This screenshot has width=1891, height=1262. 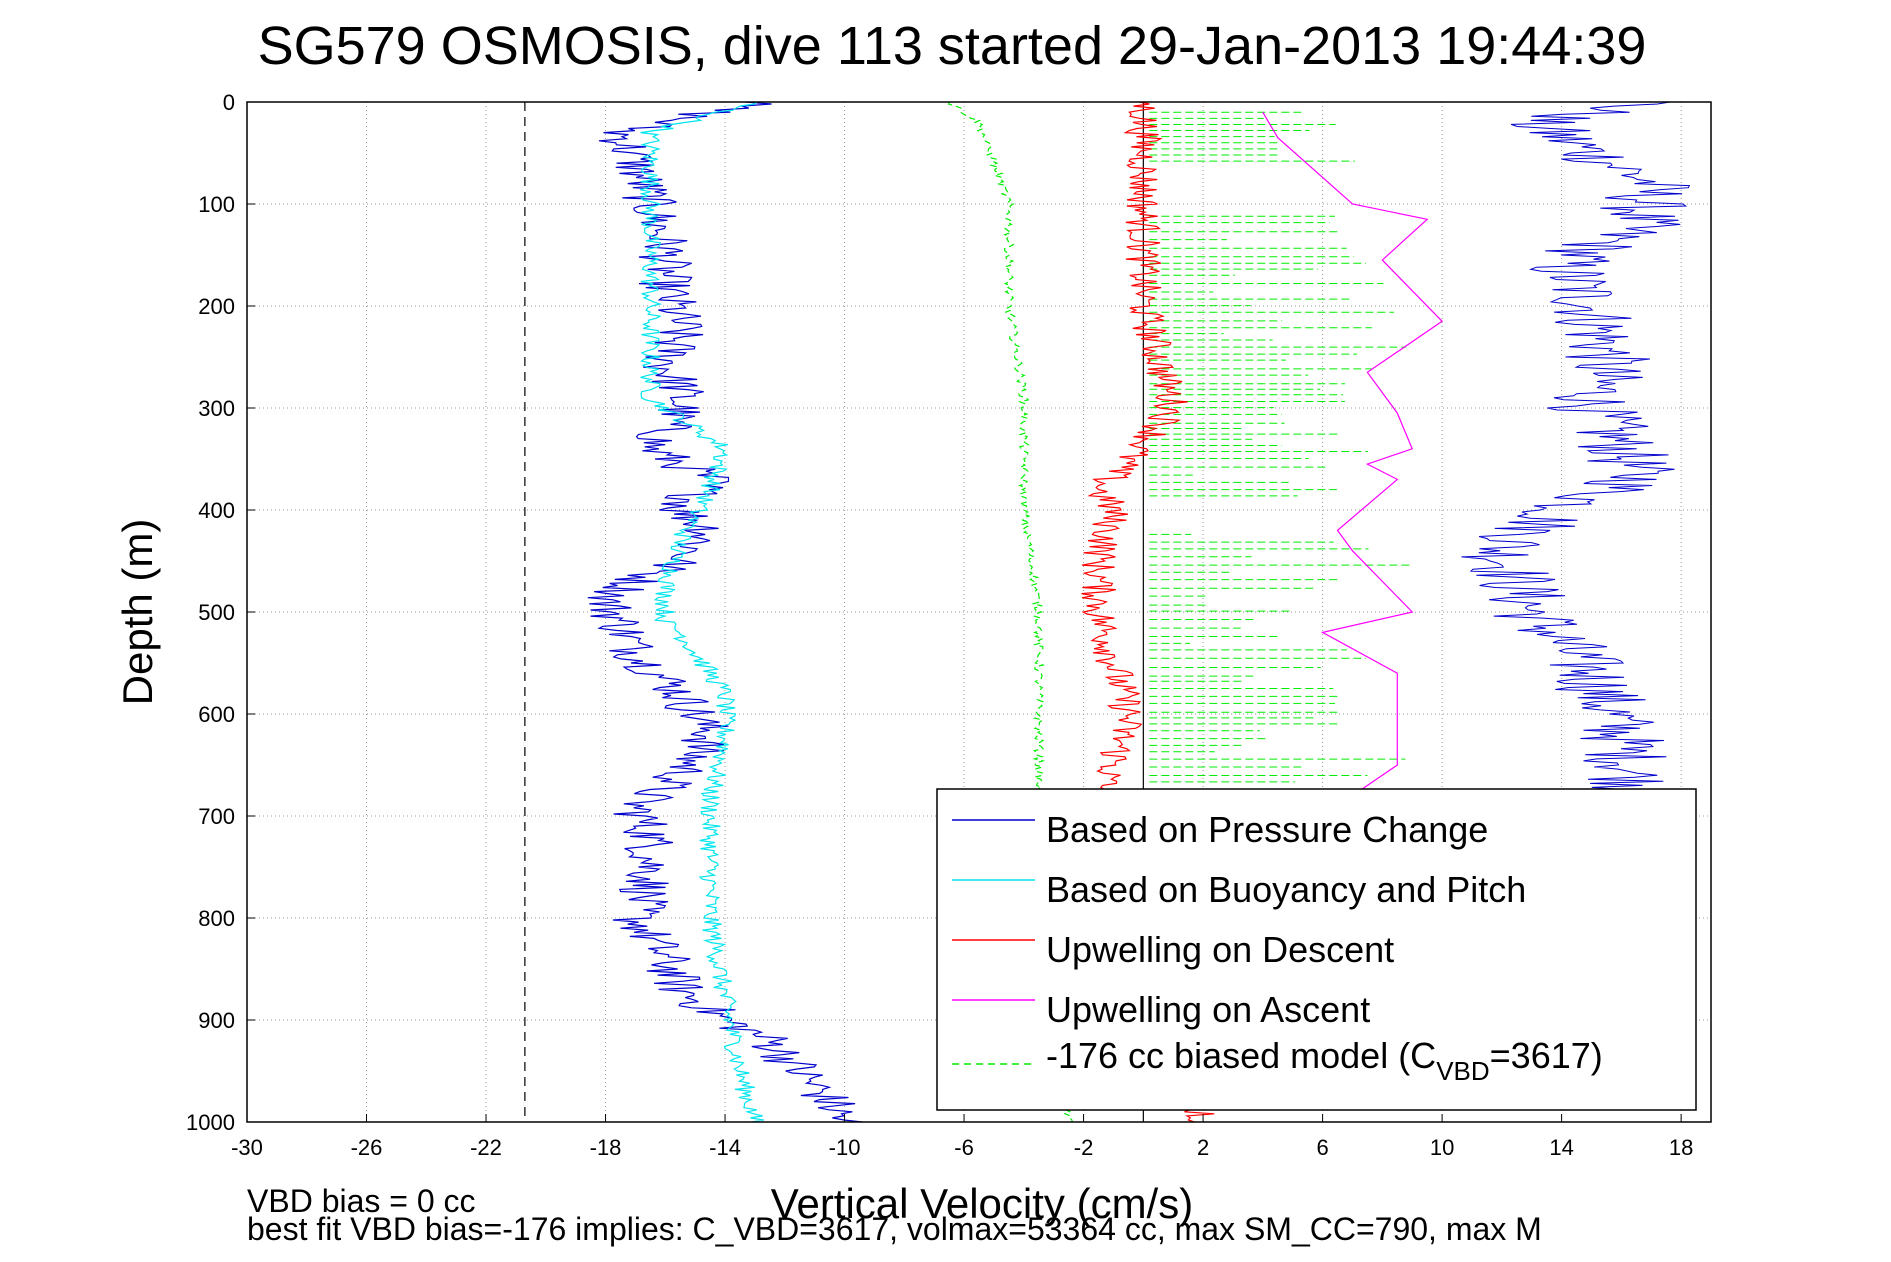 I want to click on footer-vbd-bias: VBD bias = 0 cc, so click(x=361, y=1201).